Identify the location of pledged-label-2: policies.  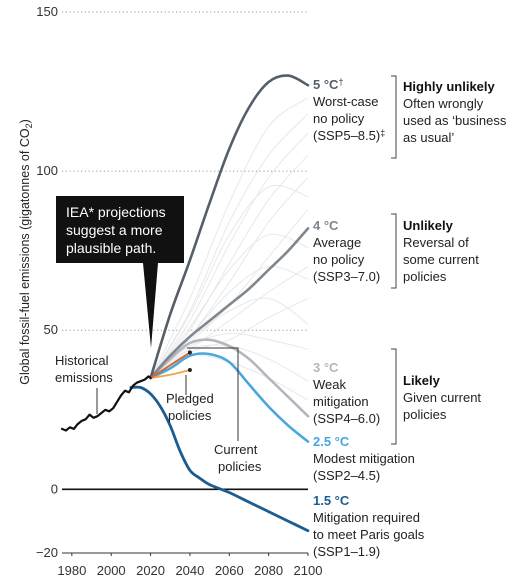
(190, 415).